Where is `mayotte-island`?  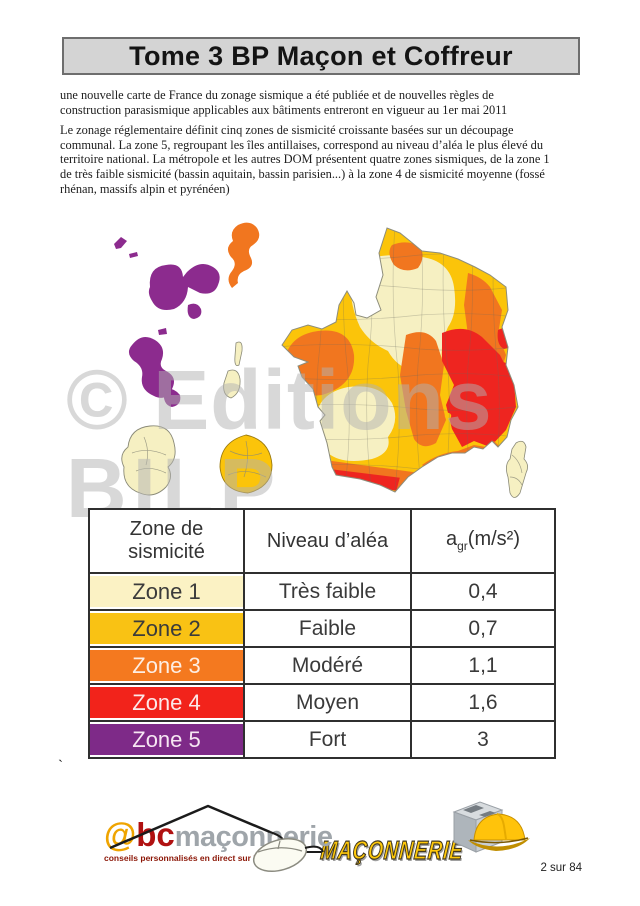 mayotte-island is located at coordinates (243, 255).